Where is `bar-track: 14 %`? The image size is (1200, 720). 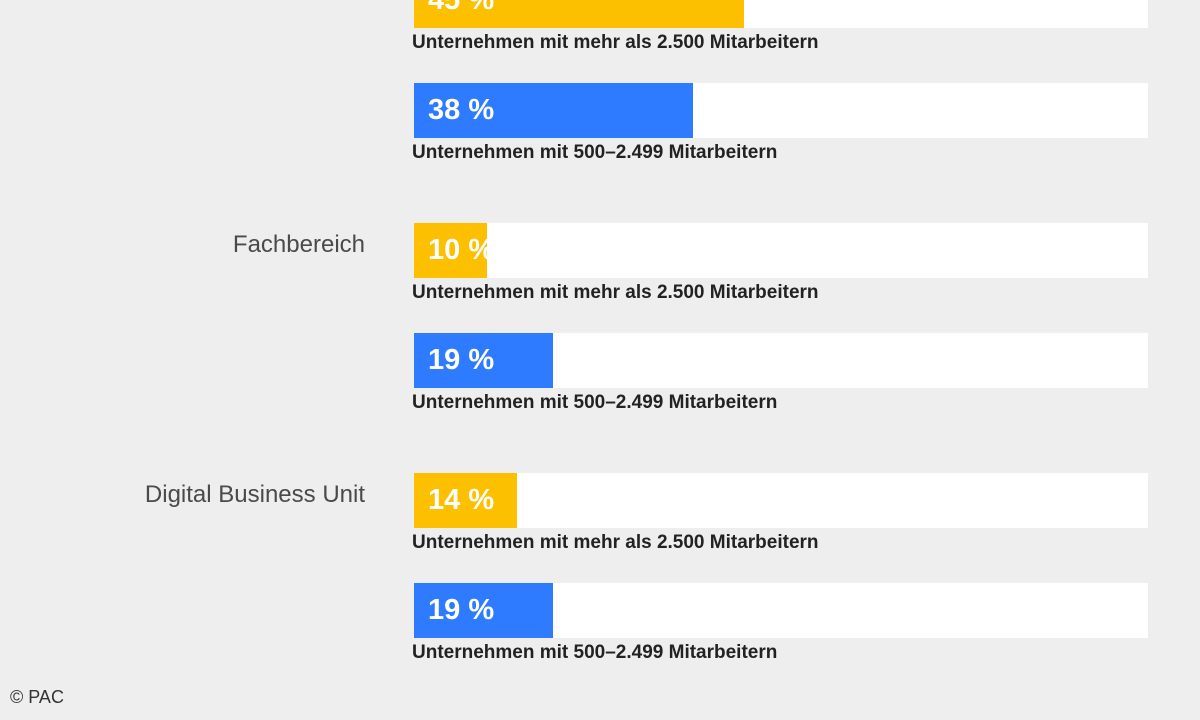 bar-track: 14 % is located at coordinates (781, 500).